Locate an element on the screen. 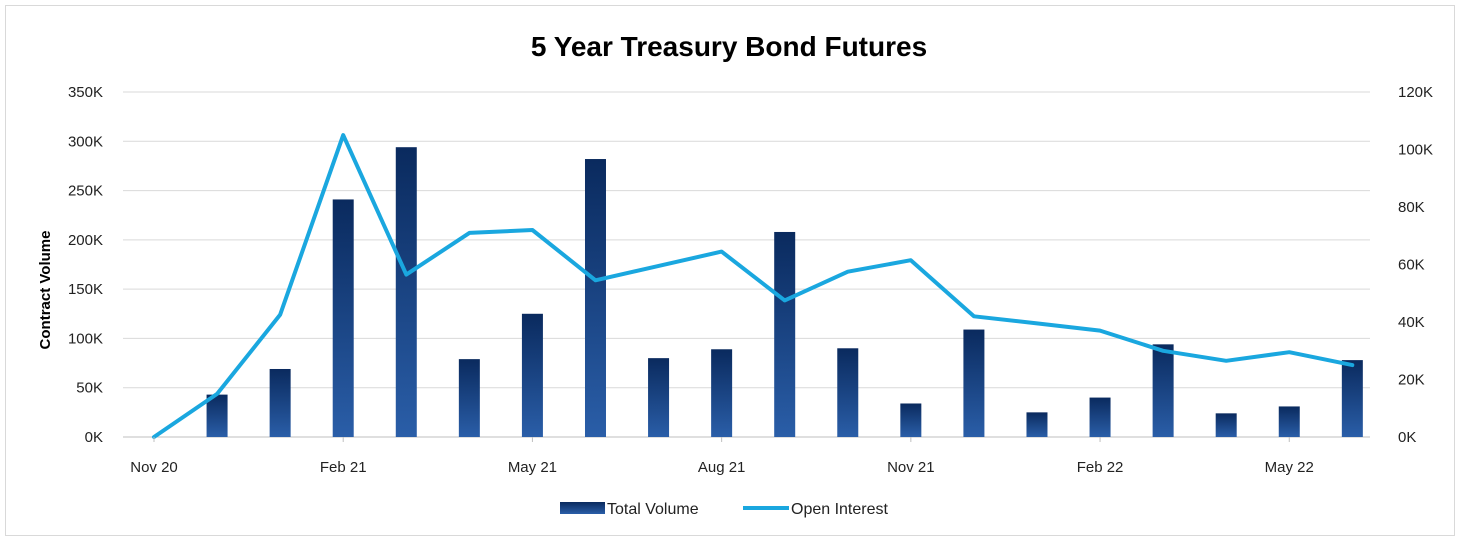 This screenshot has height=541, width=1461. x-tick-label: May 22 is located at coordinates (1289, 467).